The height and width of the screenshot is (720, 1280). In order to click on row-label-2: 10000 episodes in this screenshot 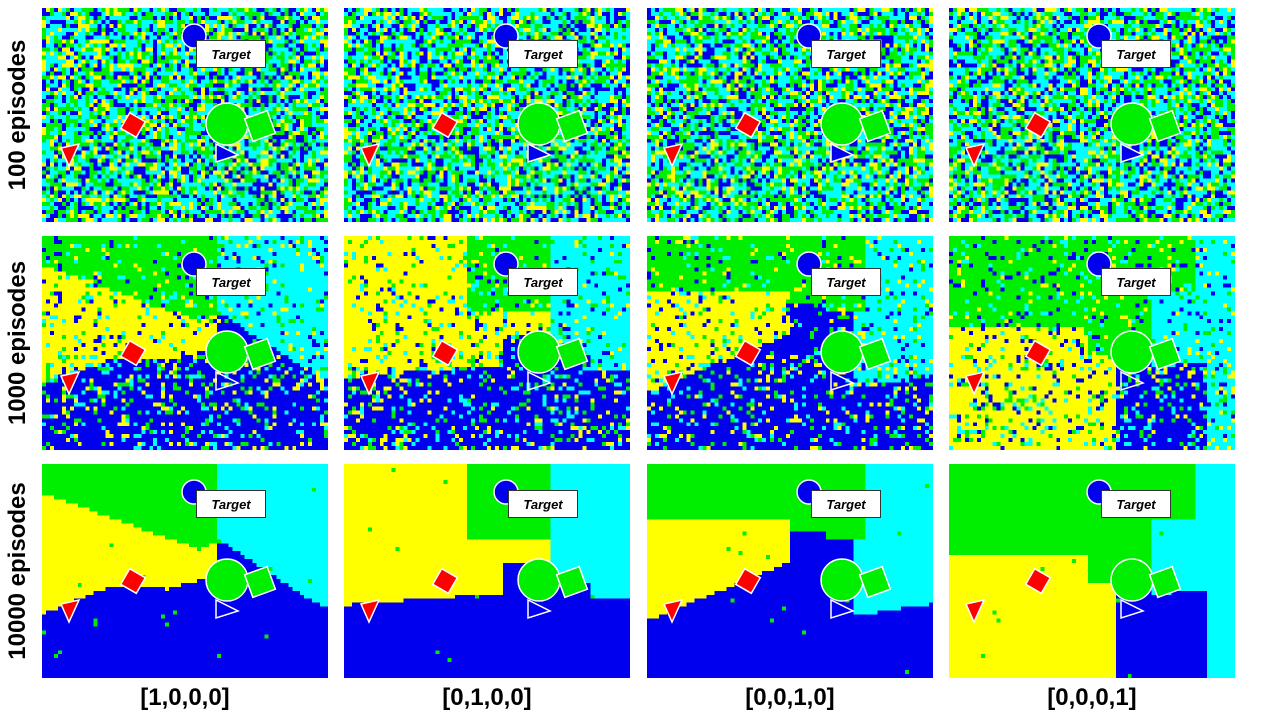, I will do `click(18, 571)`.